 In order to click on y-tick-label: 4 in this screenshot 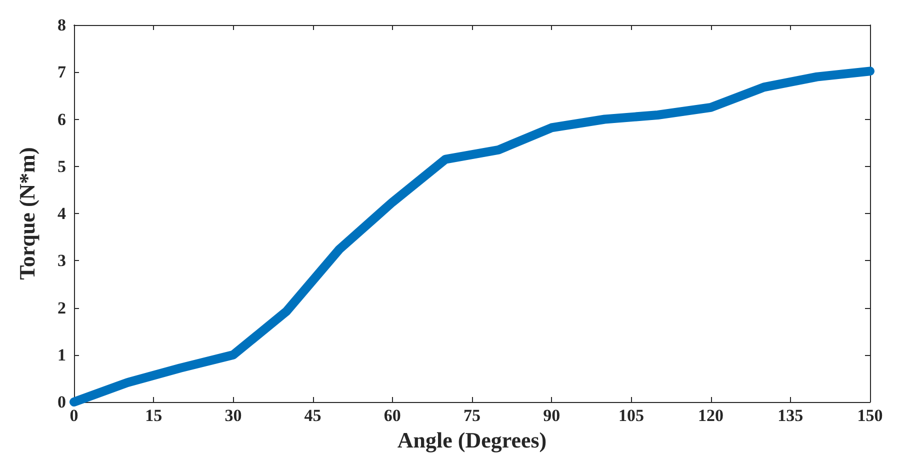, I will do `click(62, 213)`.